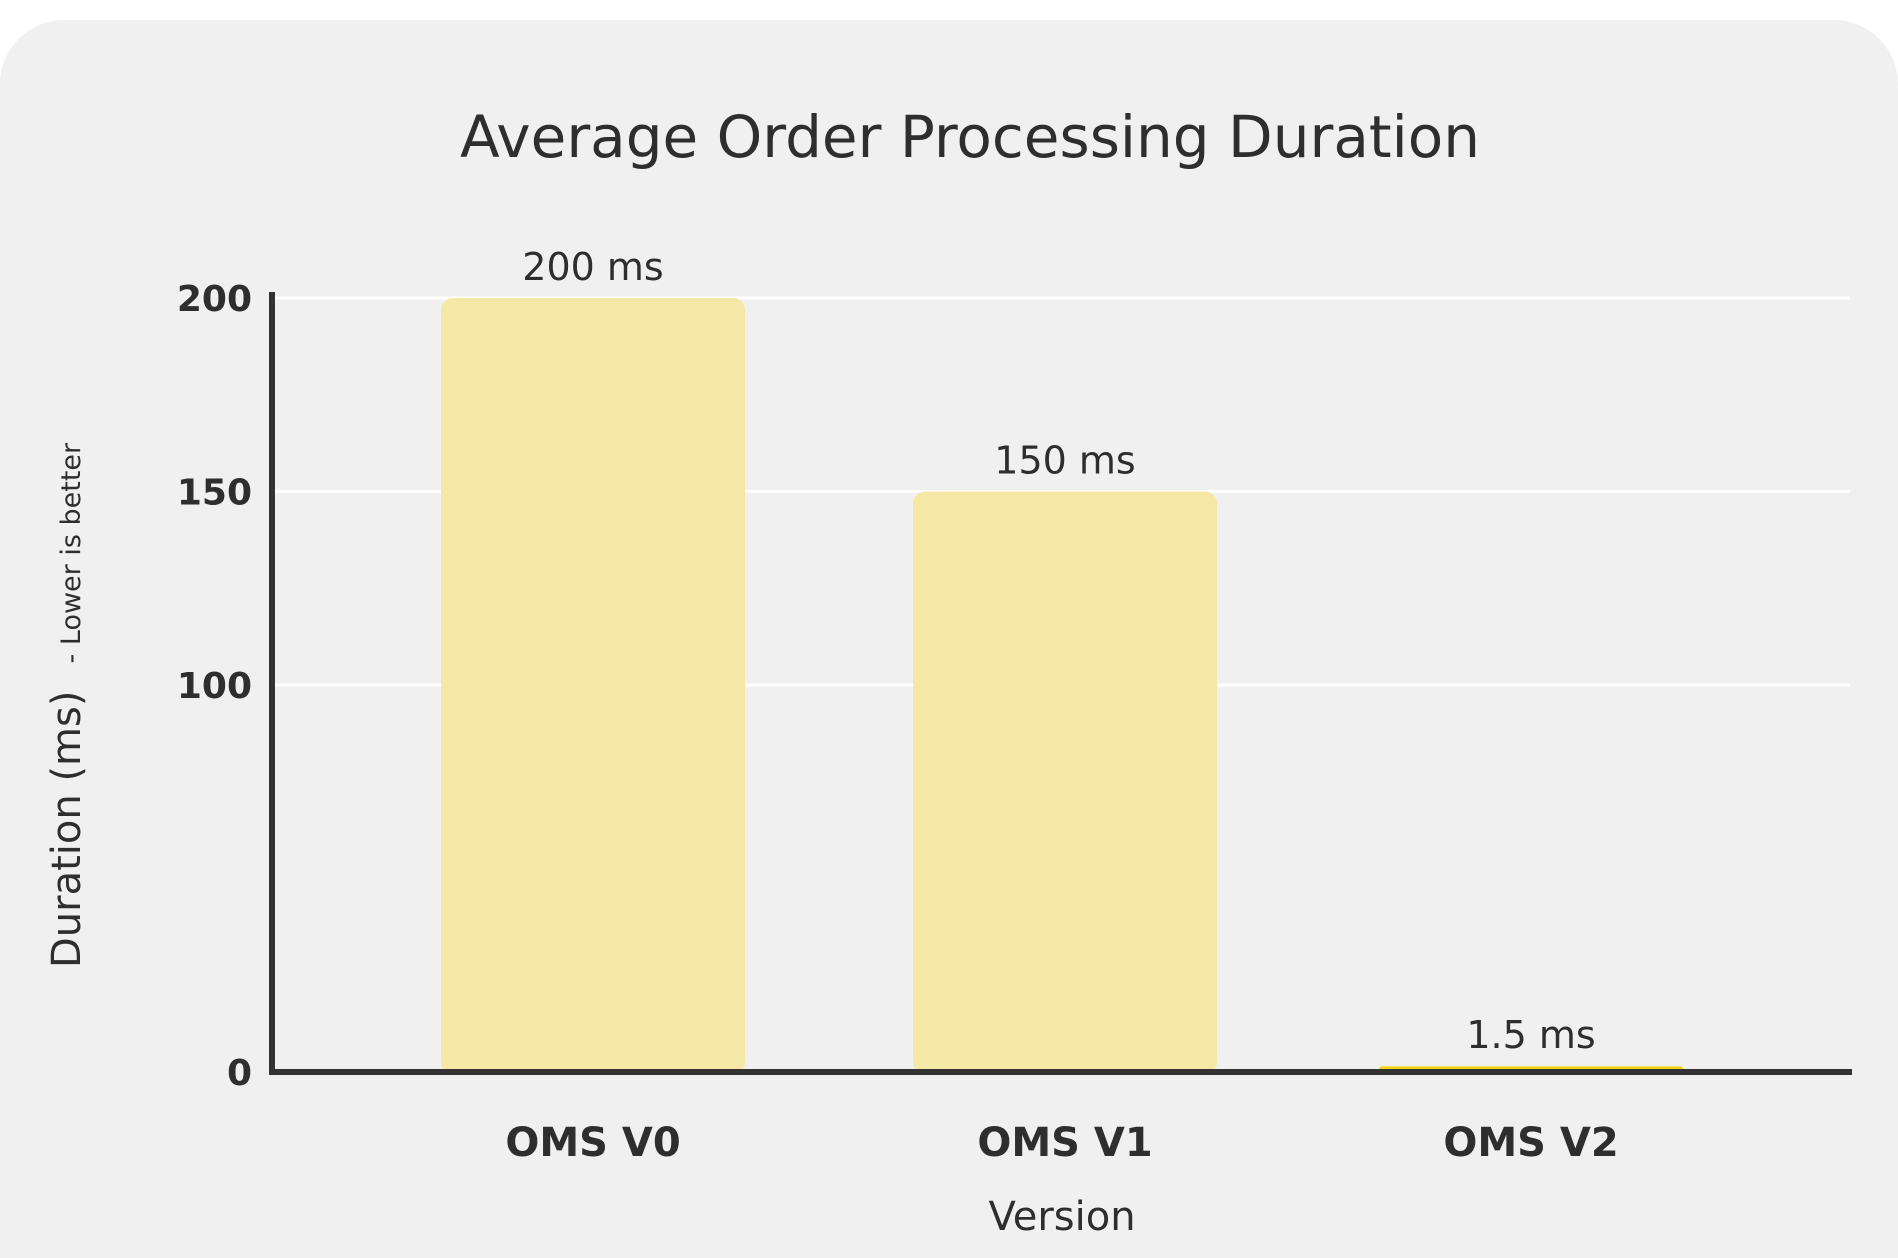 The width and height of the screenshot is (1898, 1258). What do you see at coordinates (593, 686) in the screenshot?
I see `bar-oms-v0` at bounding box center [593, 686].